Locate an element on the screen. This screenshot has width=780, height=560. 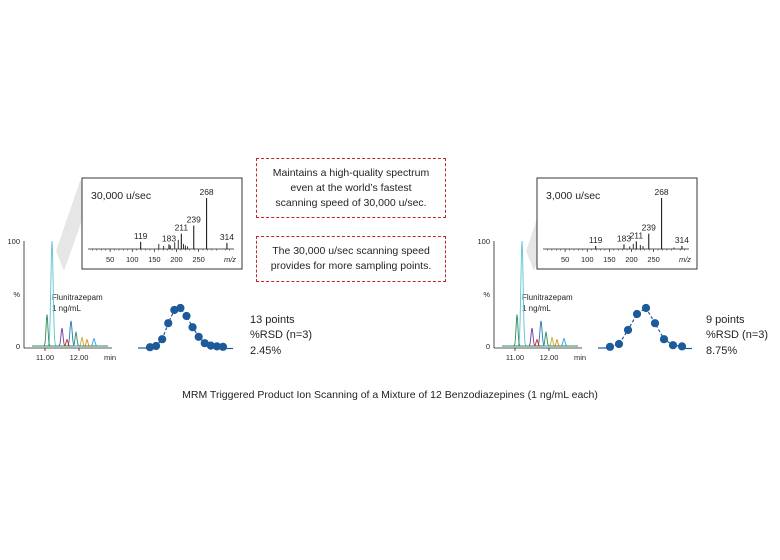
note-line: even at the world’s fastest is located at coordinates (351, 187).